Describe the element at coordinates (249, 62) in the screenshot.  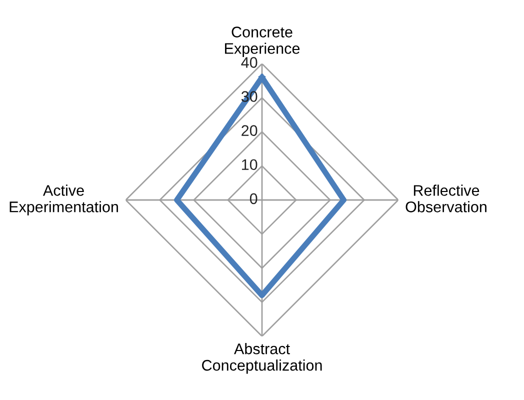
I see `y-tick-label: 40` at that location.